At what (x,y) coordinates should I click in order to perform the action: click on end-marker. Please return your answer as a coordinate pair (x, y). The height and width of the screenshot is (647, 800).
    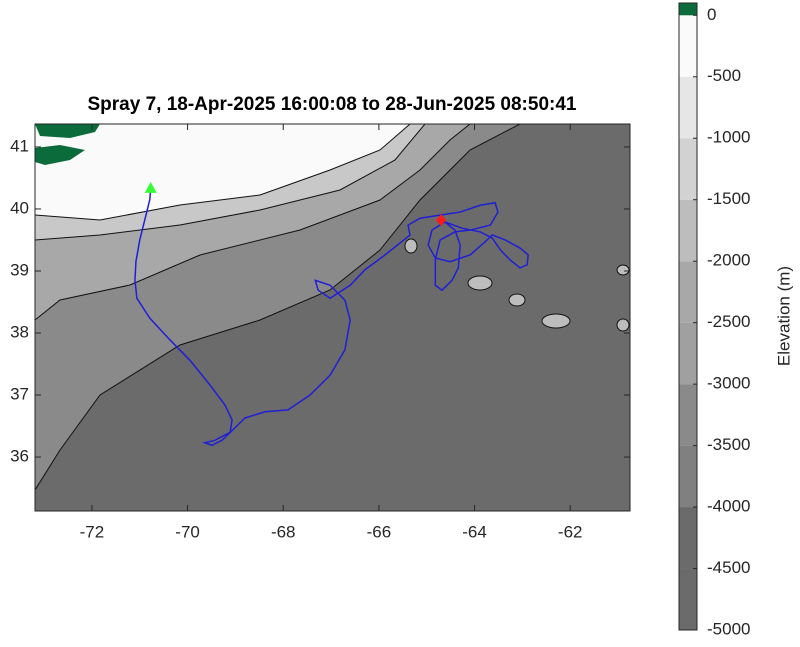
    Looking at the image, I should click on (441, 220).